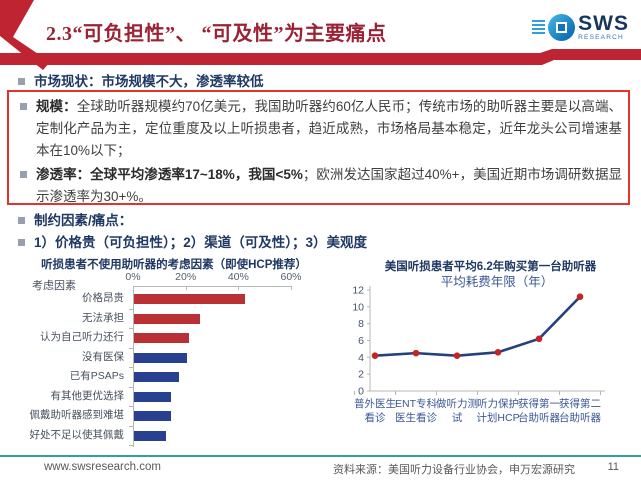 Image resolution: width=641 pixels, height=481 pixels. Describe the element at coordinates (174, 265) in the screenshot. I see `bar-chart-title: 听损患者不使用助听器的考虑因素（即使HCP推荐）` at that location.